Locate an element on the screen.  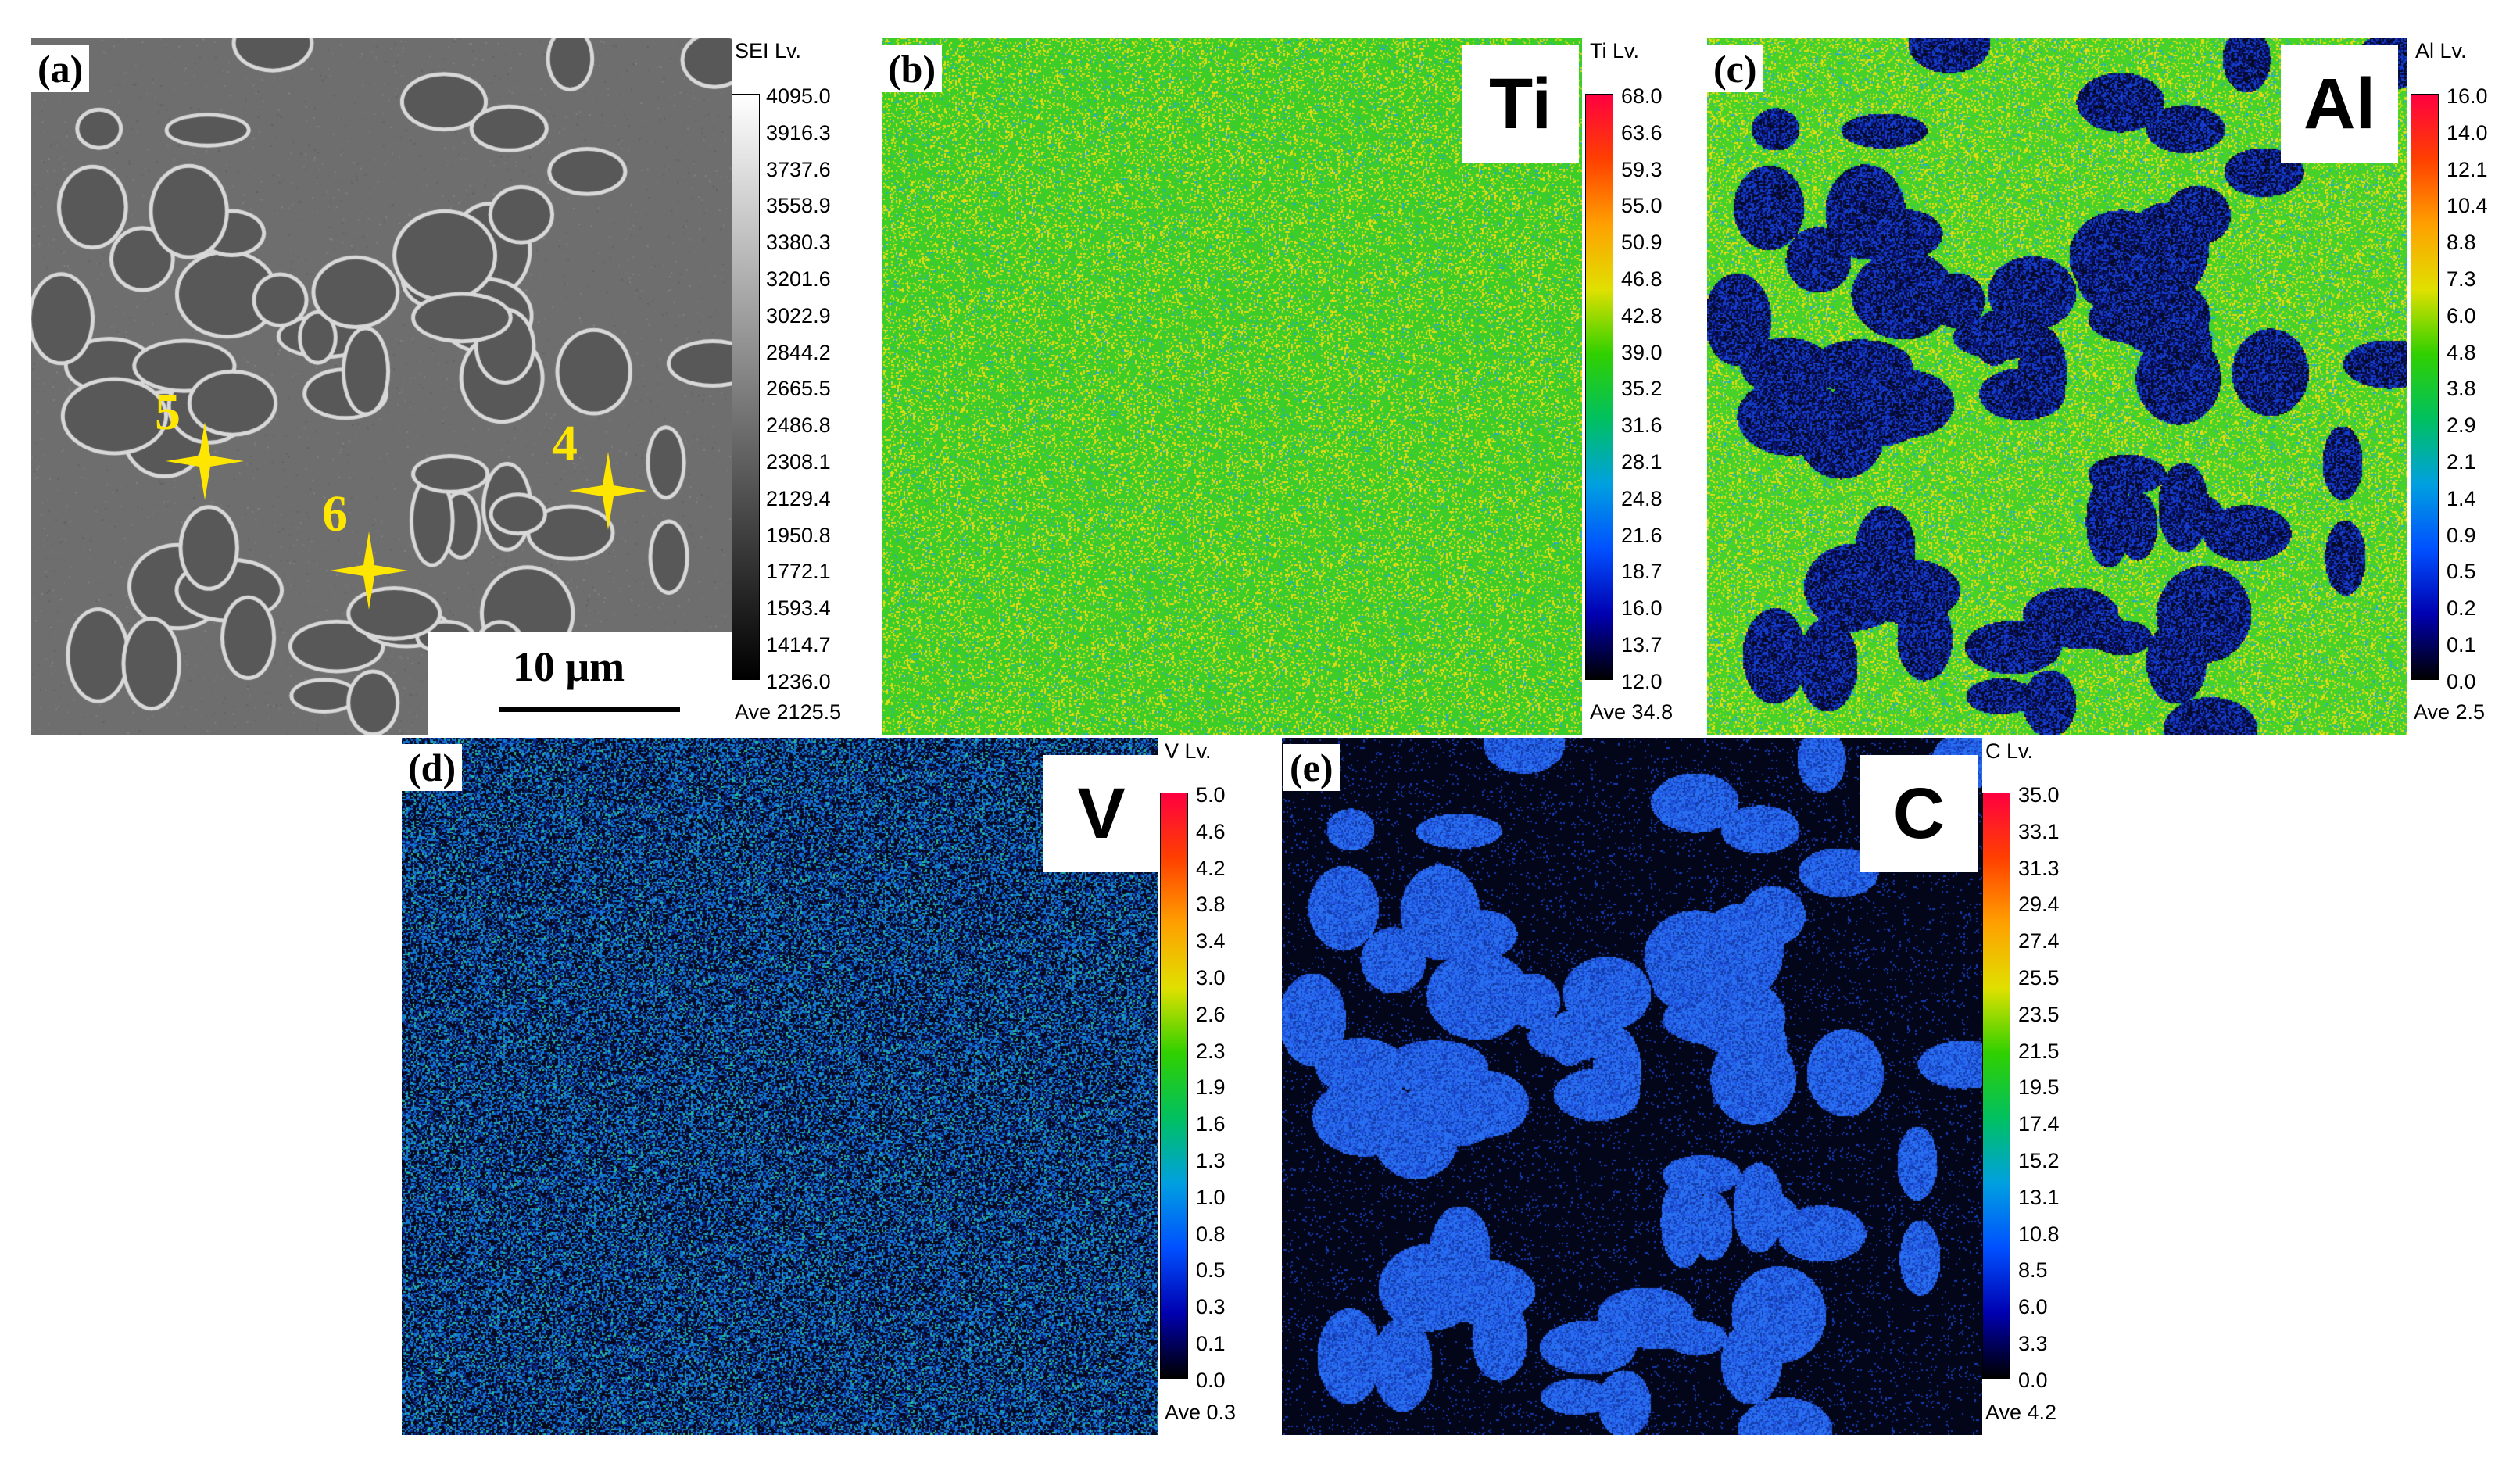
panel-c-element: Al is located at coordinates (2339, 104).